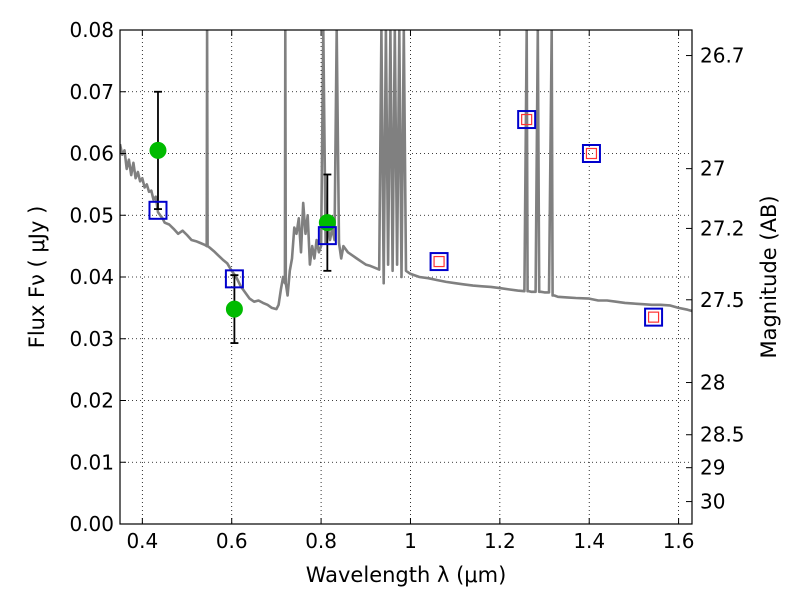 The width and height of the screenshot is (800, 600). Describe the element at coordinates (91, 92) in the screenshot. I see `y-tick-label: 0.07` at that location.